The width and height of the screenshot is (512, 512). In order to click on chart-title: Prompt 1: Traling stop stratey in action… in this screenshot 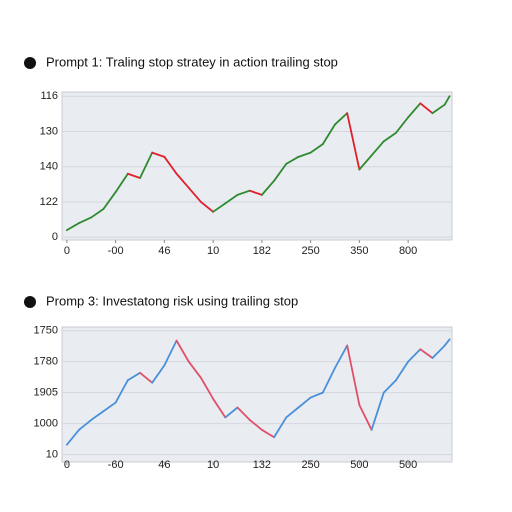, I will do `click(192, 61)`.